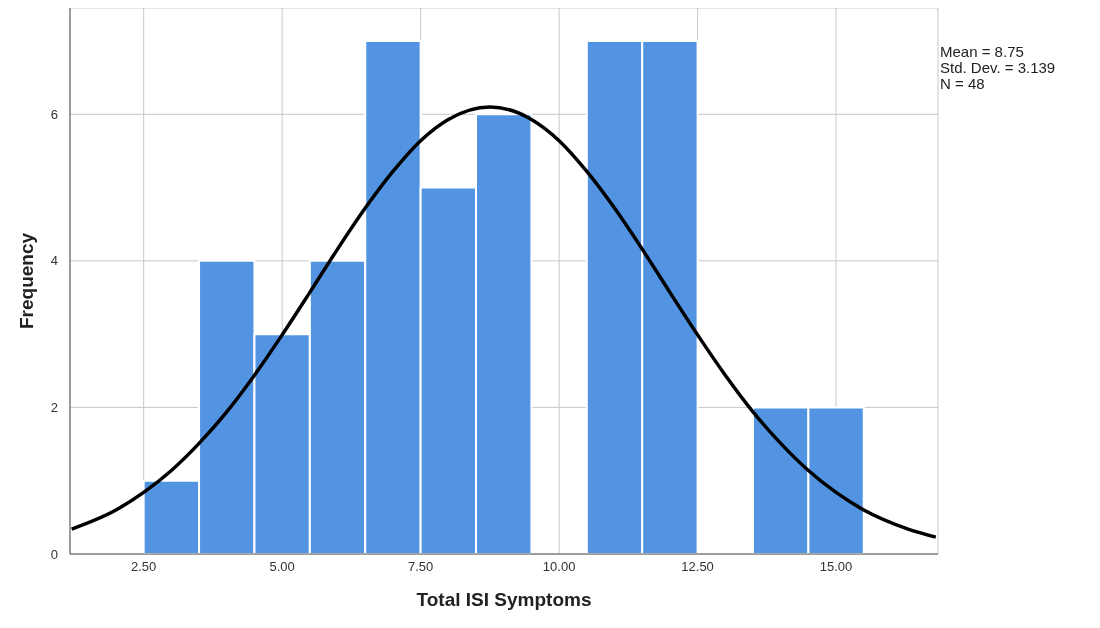 The height and width of the screenshot is (628, 1100). What do you see at coordinates (504, 599) in the screenshot?
I see `x-axis-title: Total ISI Symptoms` at bounding box center [504, 599].